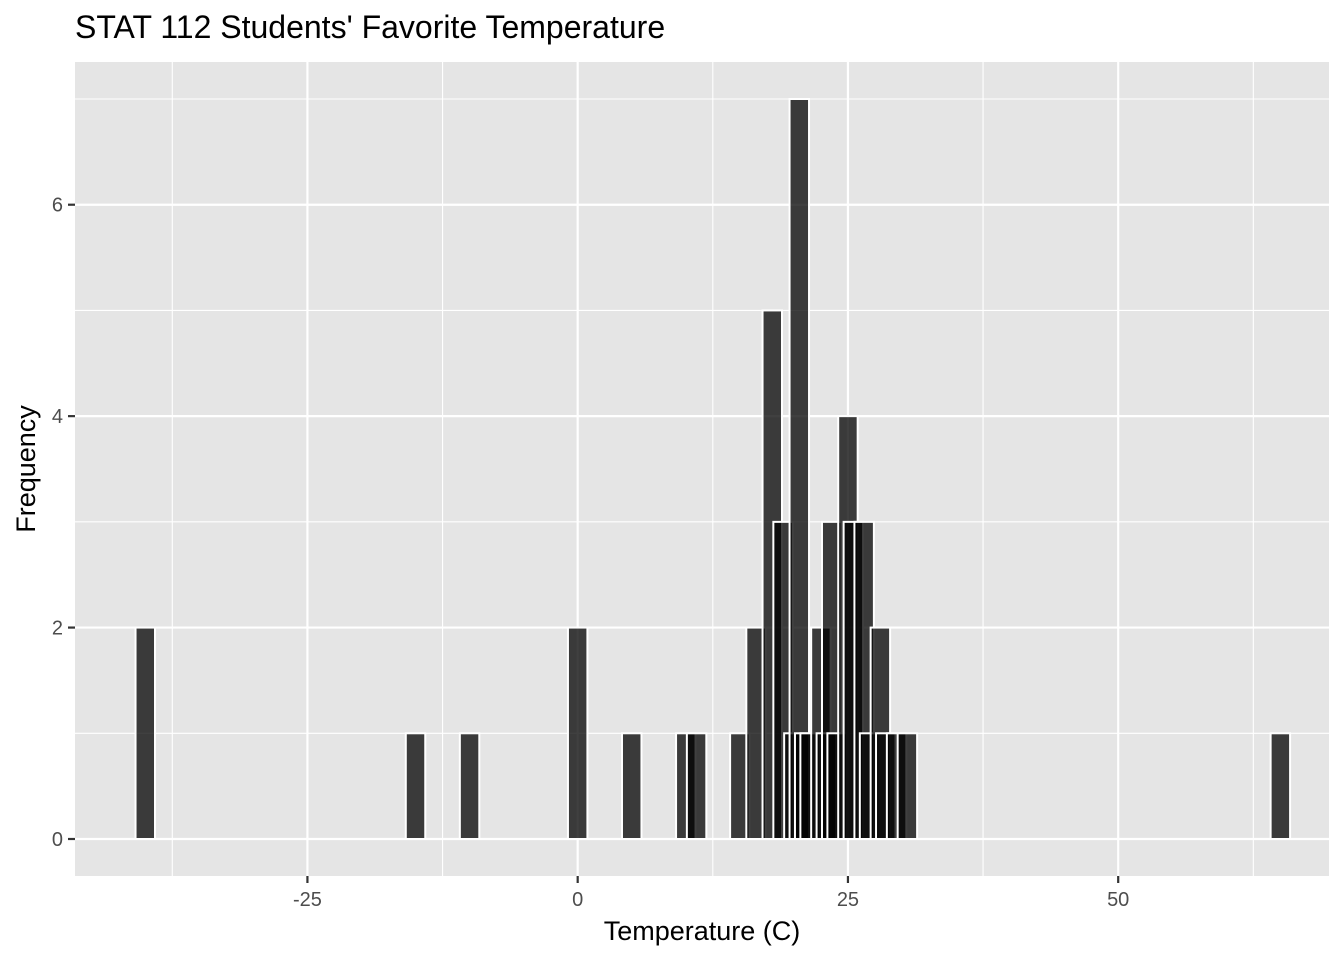 The image size is (1344, 960). Describe the element at coordinates (307, 900) in the screenshot. I see `x-tick-label: -25` at that location.